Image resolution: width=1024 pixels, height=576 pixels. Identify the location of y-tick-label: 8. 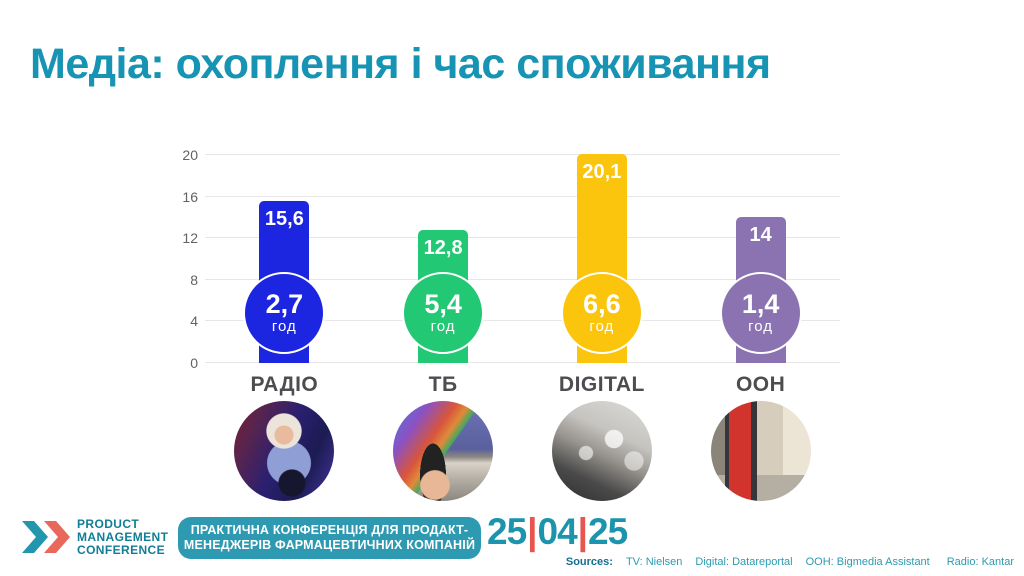
(194, 279).